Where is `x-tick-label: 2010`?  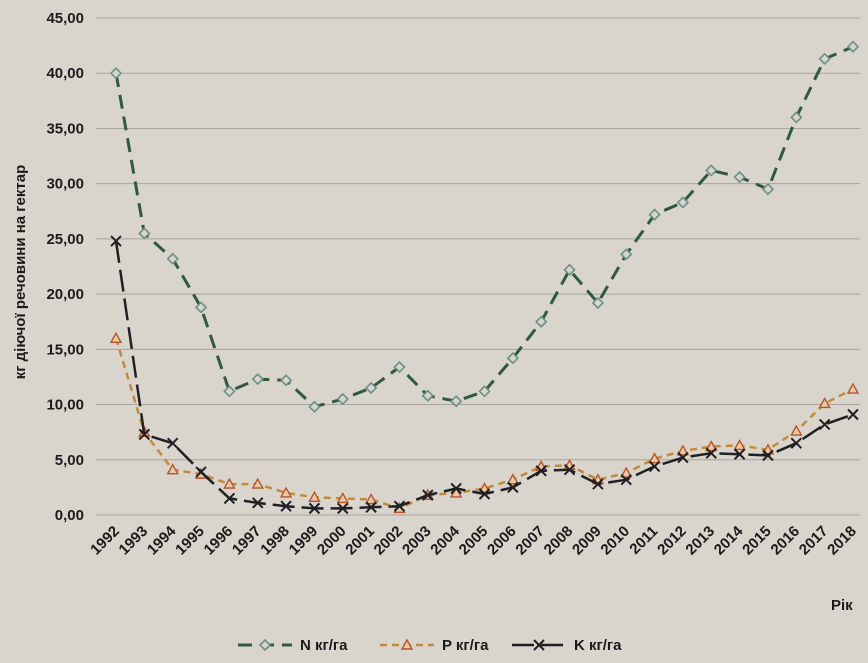
x-tick-label: 2010 is located at coordinates (615, 541).